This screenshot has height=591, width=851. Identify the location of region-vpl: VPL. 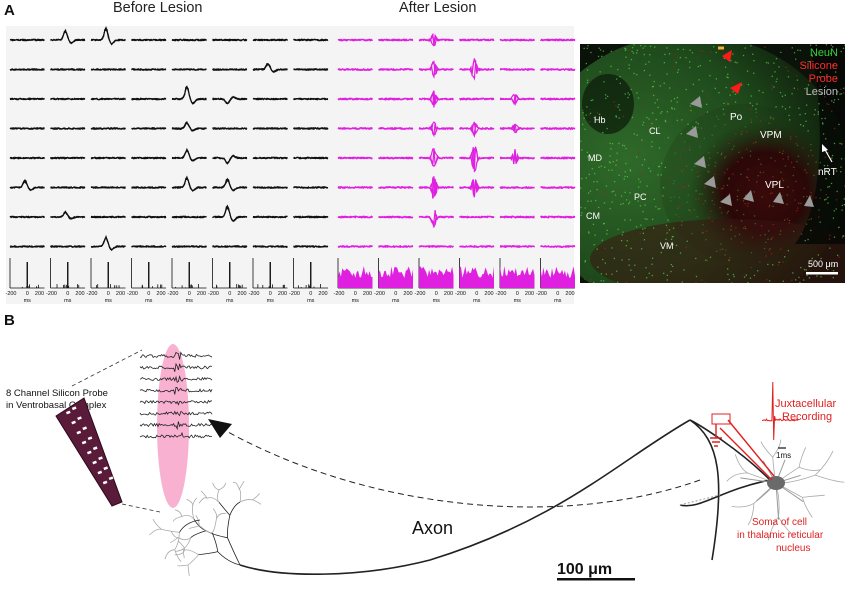
(774, 185).